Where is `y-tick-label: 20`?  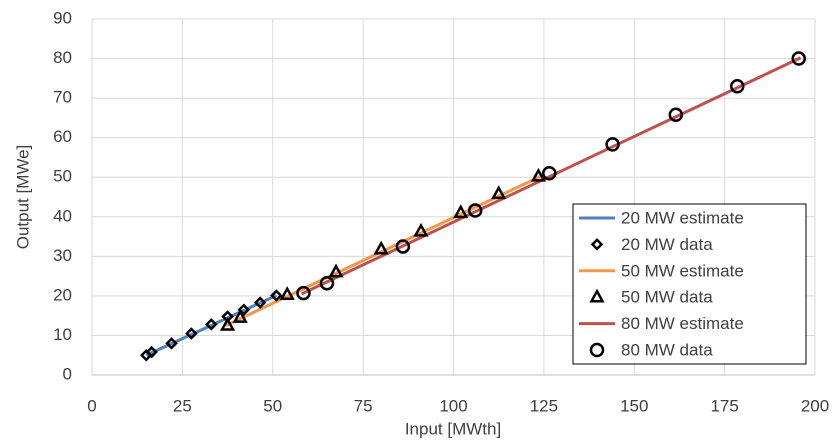
y-tick-label: 20 is located at coordinates (62, 294).